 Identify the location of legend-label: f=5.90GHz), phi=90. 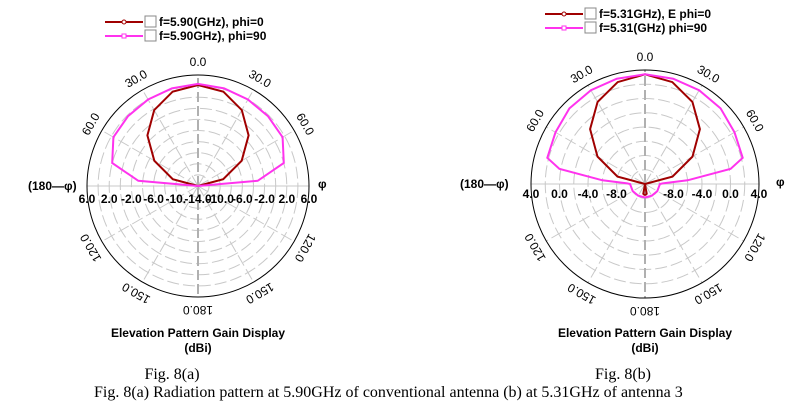
(213, 36).